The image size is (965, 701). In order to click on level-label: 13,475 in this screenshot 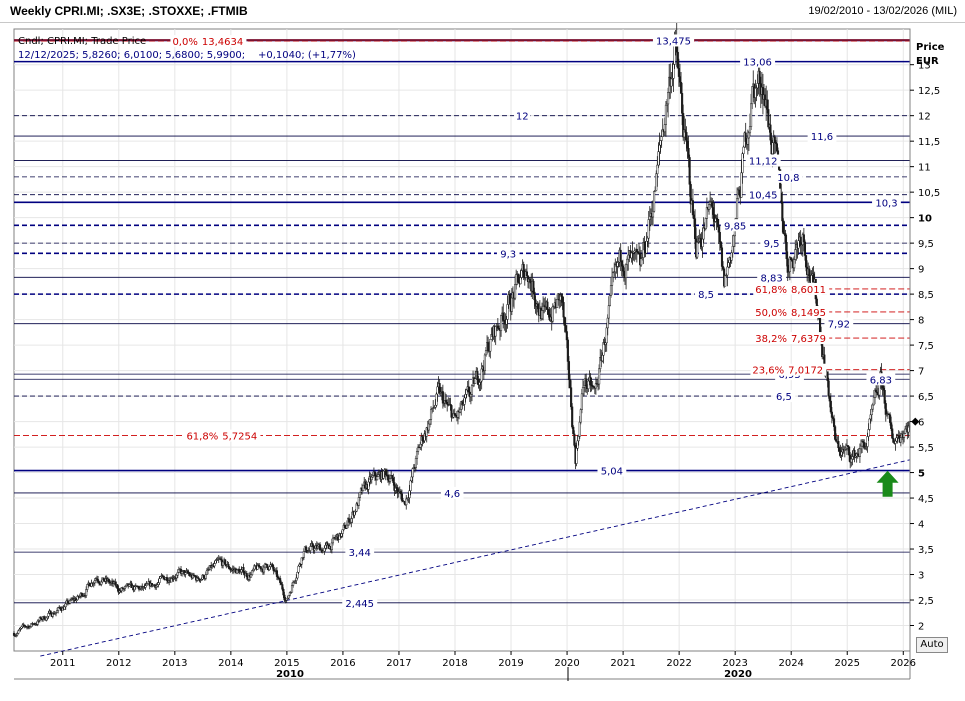, I will do `click(673, 41)`.